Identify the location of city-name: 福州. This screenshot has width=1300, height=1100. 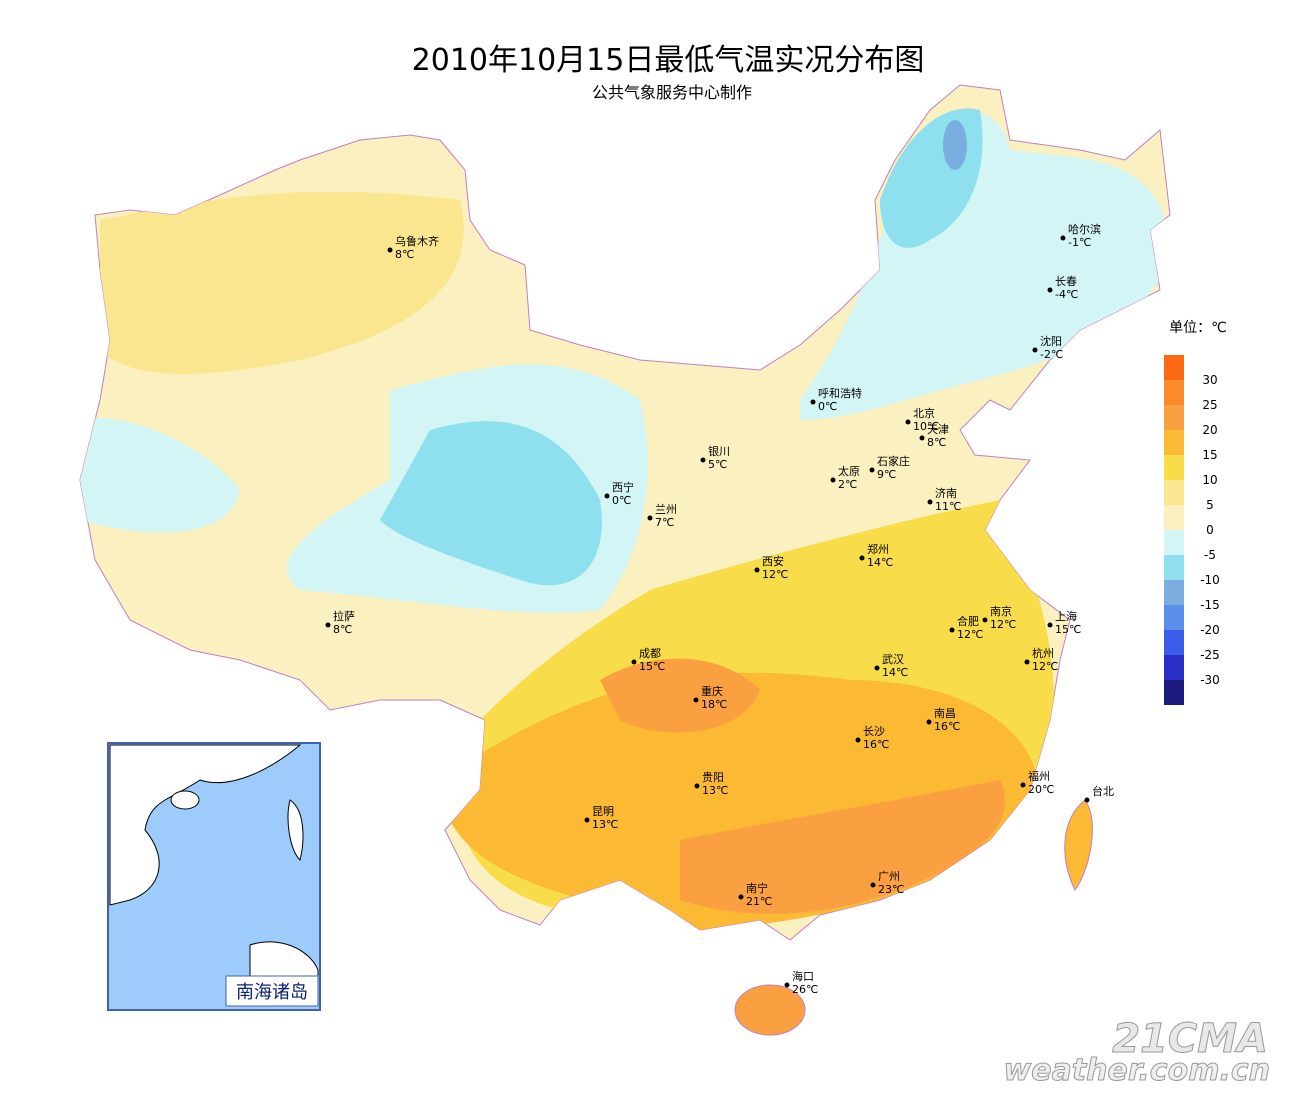
(1039, 776).